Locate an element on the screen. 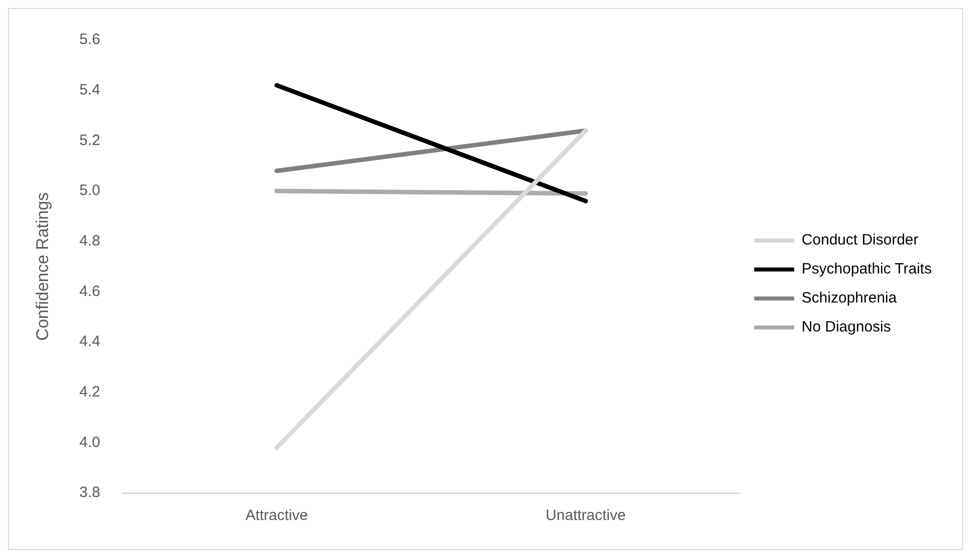 The height and width of the screenshot is (560, 973). x-tick-label: Attractive is located at coordinates (276, 515).